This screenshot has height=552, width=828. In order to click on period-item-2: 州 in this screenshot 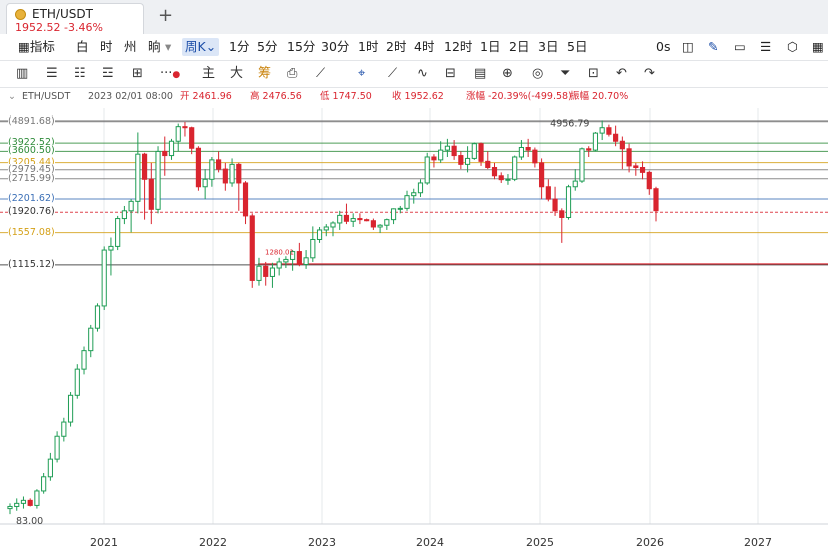, I will do `click(130, 46)`.